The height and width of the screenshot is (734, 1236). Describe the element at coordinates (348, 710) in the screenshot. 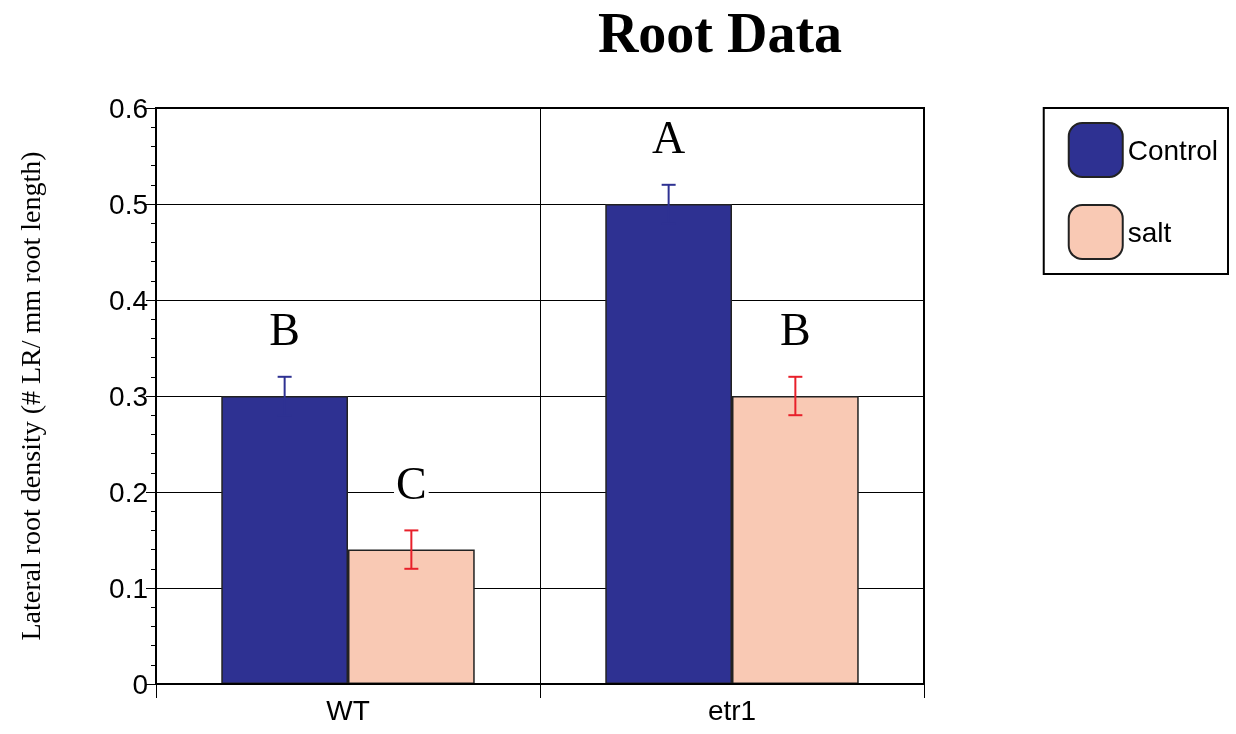

I see `x-tick-label: WT` at that location.